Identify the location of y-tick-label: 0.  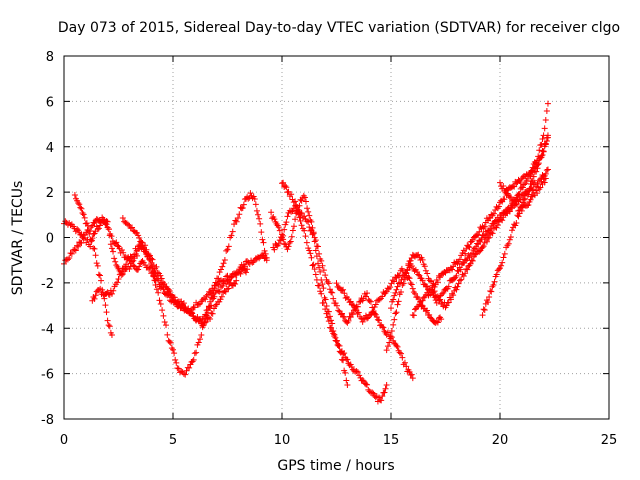
(50, 239).